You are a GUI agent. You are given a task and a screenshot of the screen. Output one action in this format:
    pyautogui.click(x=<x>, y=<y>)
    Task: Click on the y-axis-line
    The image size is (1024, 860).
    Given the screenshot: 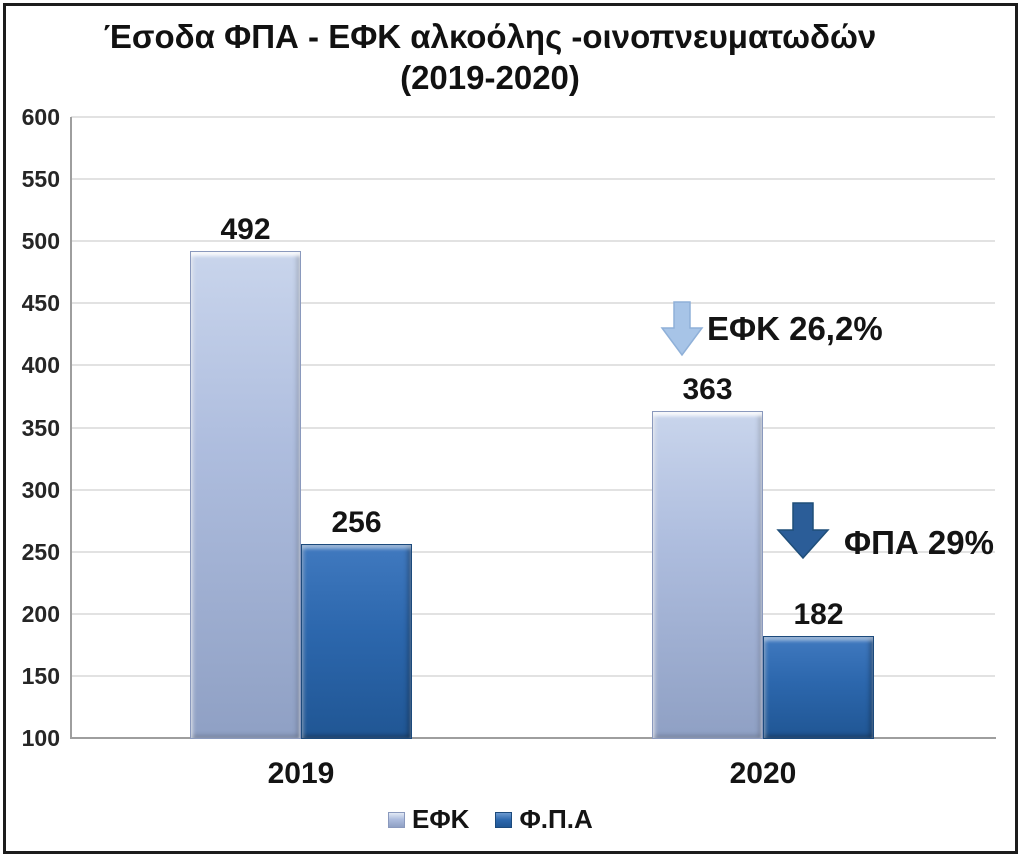 What is the action you would take?
    pyautogui.click(x=71, y=428)
    